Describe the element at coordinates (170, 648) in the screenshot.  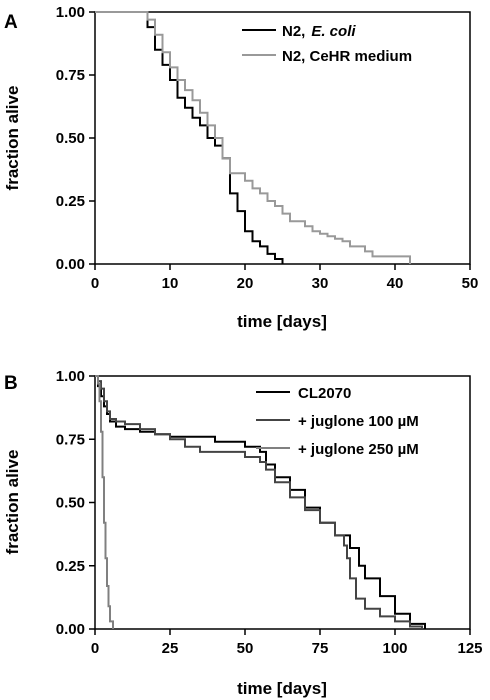
I see `x-tick-label: 25` at that location.